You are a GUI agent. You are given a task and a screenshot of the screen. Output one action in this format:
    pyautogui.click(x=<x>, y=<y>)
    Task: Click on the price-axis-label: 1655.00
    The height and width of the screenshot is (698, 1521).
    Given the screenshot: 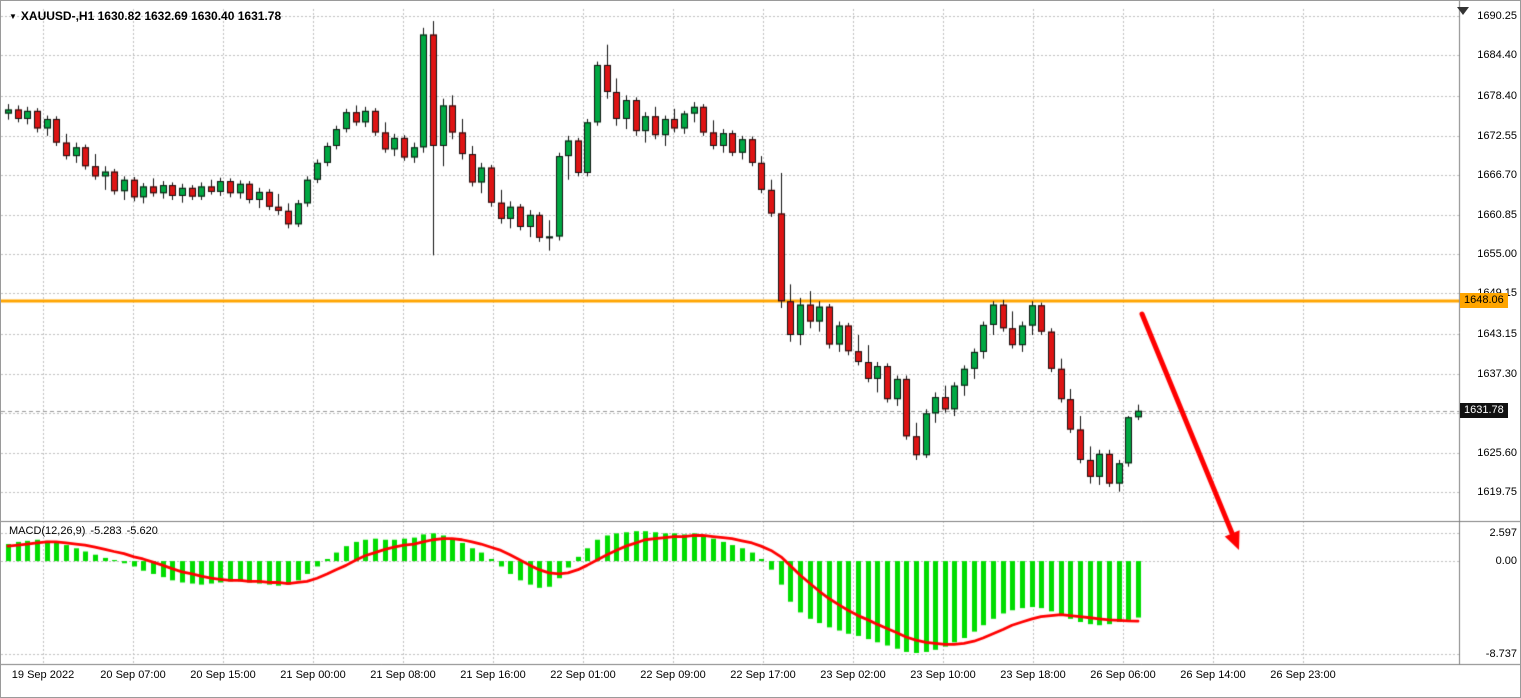 What is the action you would take?
    pyautogui.click(x=1497, y=254)
    